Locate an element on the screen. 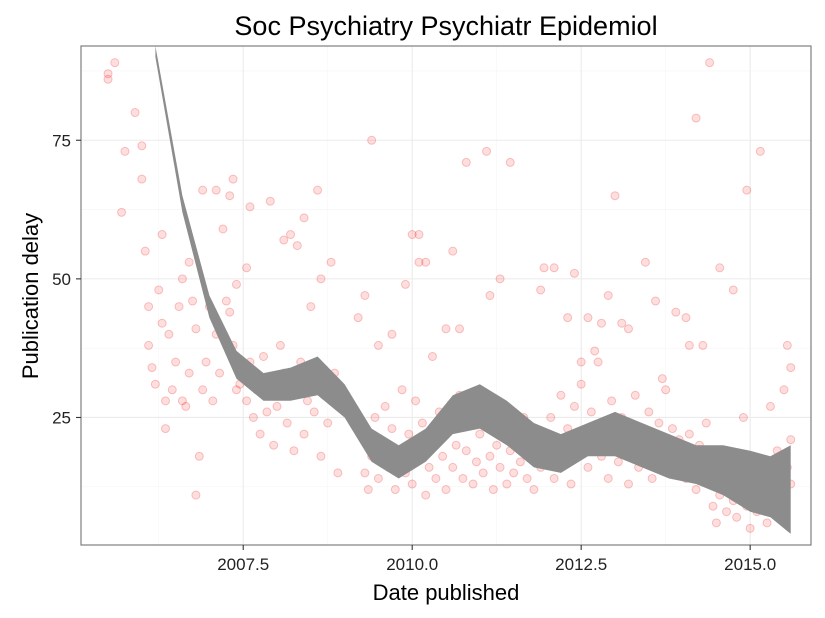  y-axis: 25 50 75 is located at coordinates (66, 279).